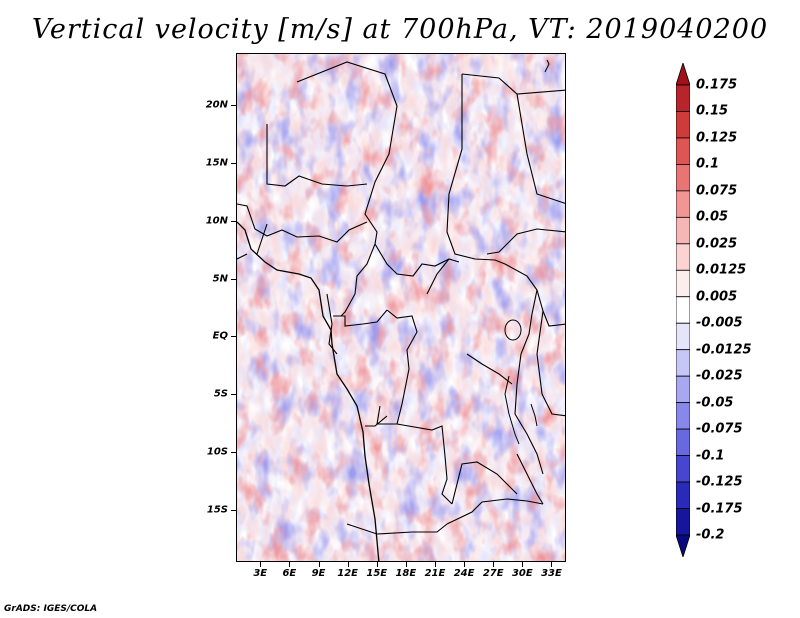  What do you see at coordinates (717, 85) in the screenshot?
I see `colorbar-level-label: 0.175` at bounding box center [717, 85].